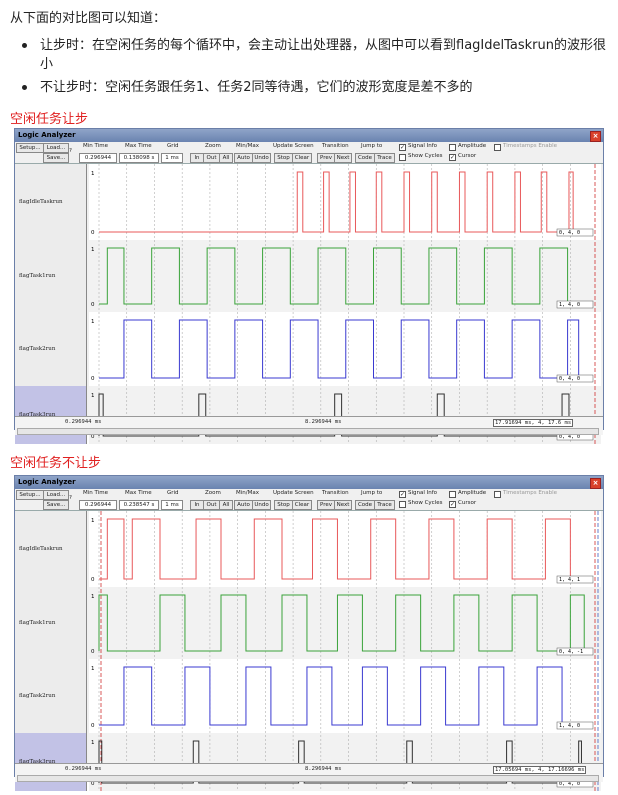 This screenshot has width=618, height=795. I want to click on bullet-text: 不让步时：空闲任务跟任务1、任务2同等待遇，它们的波形宽度是差不多的, so click(256, 87).